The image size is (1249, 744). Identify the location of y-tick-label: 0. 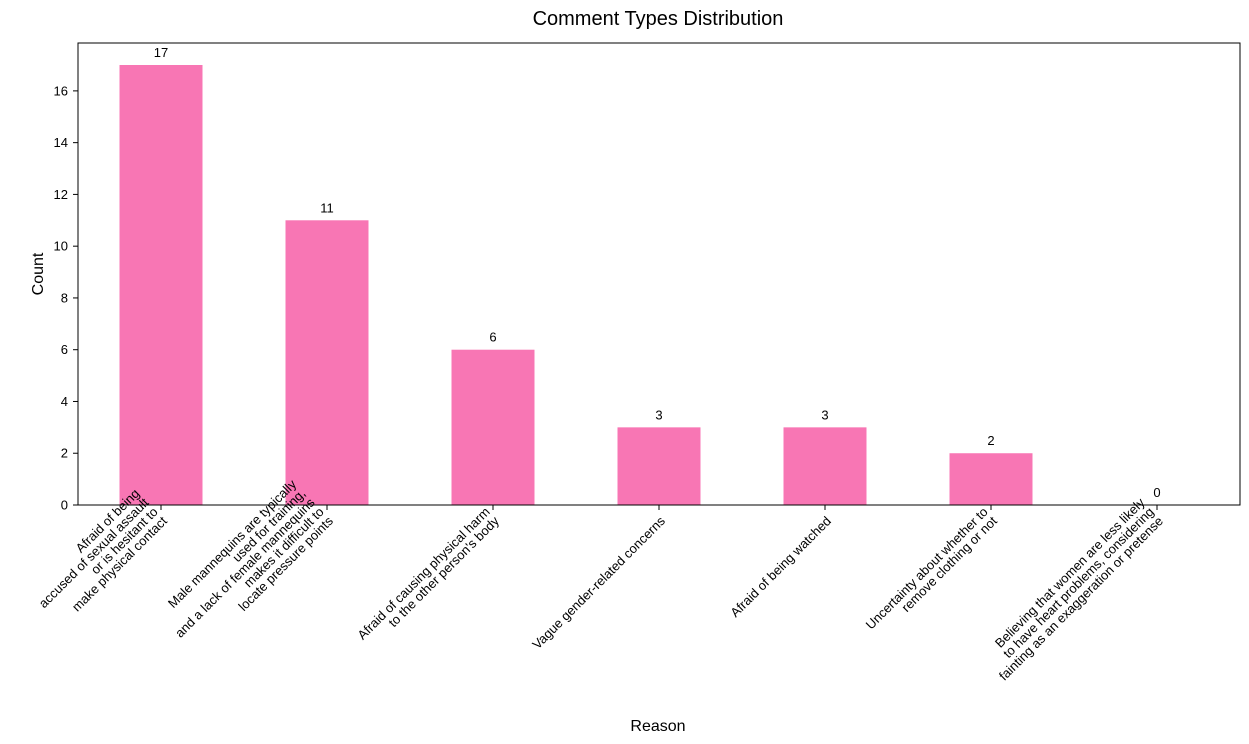
(64, 505).